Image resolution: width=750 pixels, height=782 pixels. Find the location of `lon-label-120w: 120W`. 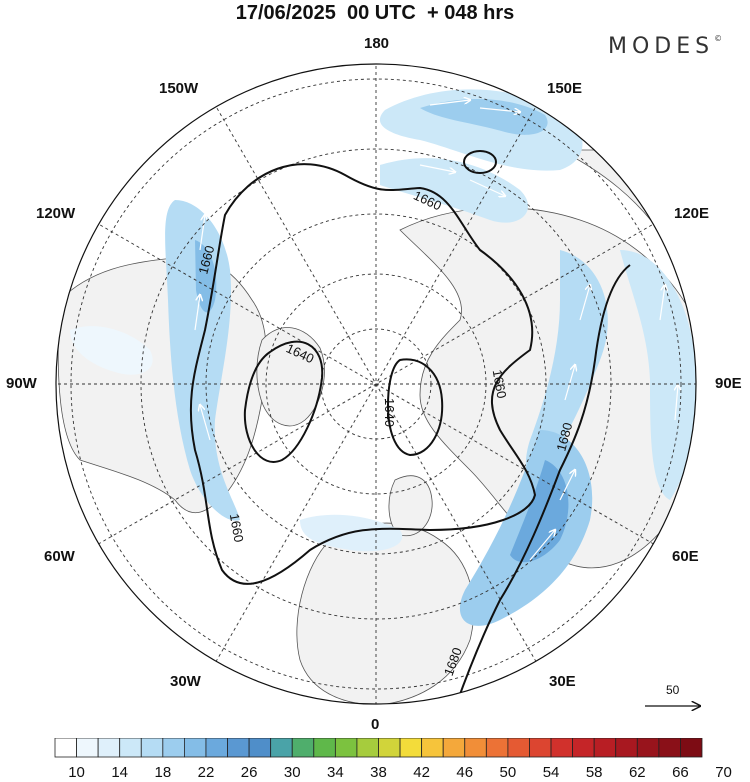

lon-label-120w: 120W is located at coordinates (56, 213).